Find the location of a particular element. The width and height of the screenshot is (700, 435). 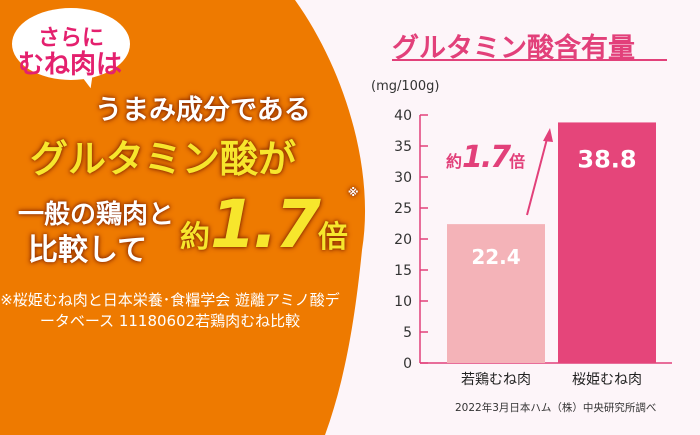

y-axis-unit: (mg/100g) is located at coordinates (405, 86).